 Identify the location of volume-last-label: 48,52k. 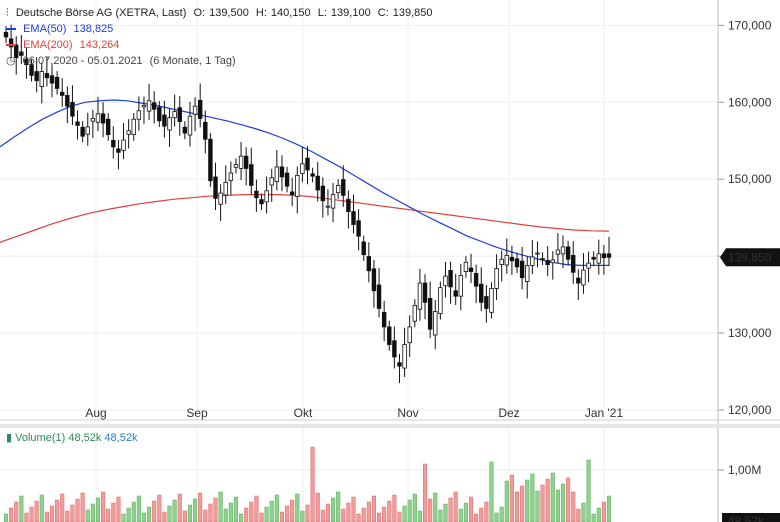
(746, 518).